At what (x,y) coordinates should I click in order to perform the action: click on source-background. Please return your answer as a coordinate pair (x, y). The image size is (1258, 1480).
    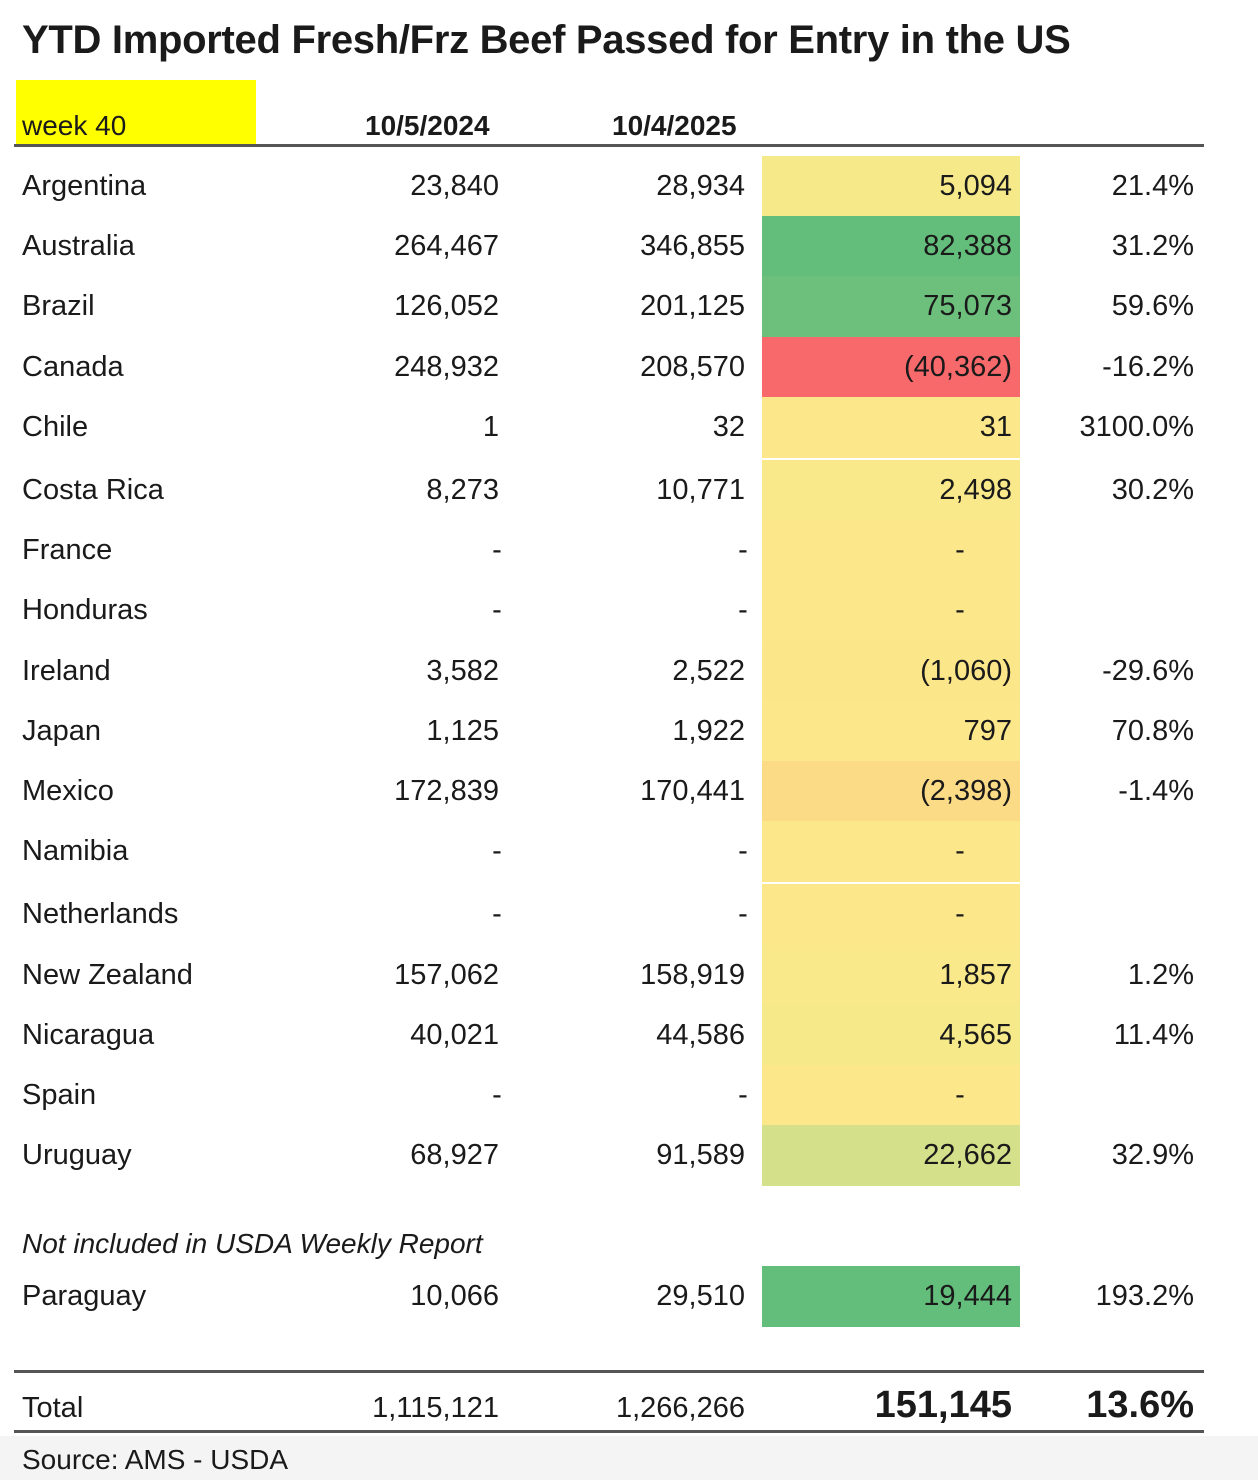
    Looking at the image, I should click on (629, 1458).